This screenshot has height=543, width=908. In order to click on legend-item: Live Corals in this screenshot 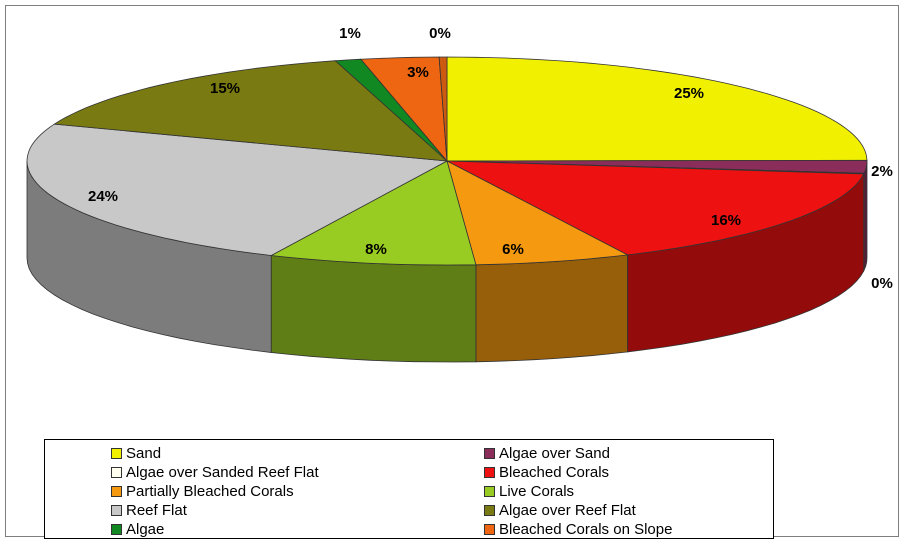, I will do `click(529, 491)`.